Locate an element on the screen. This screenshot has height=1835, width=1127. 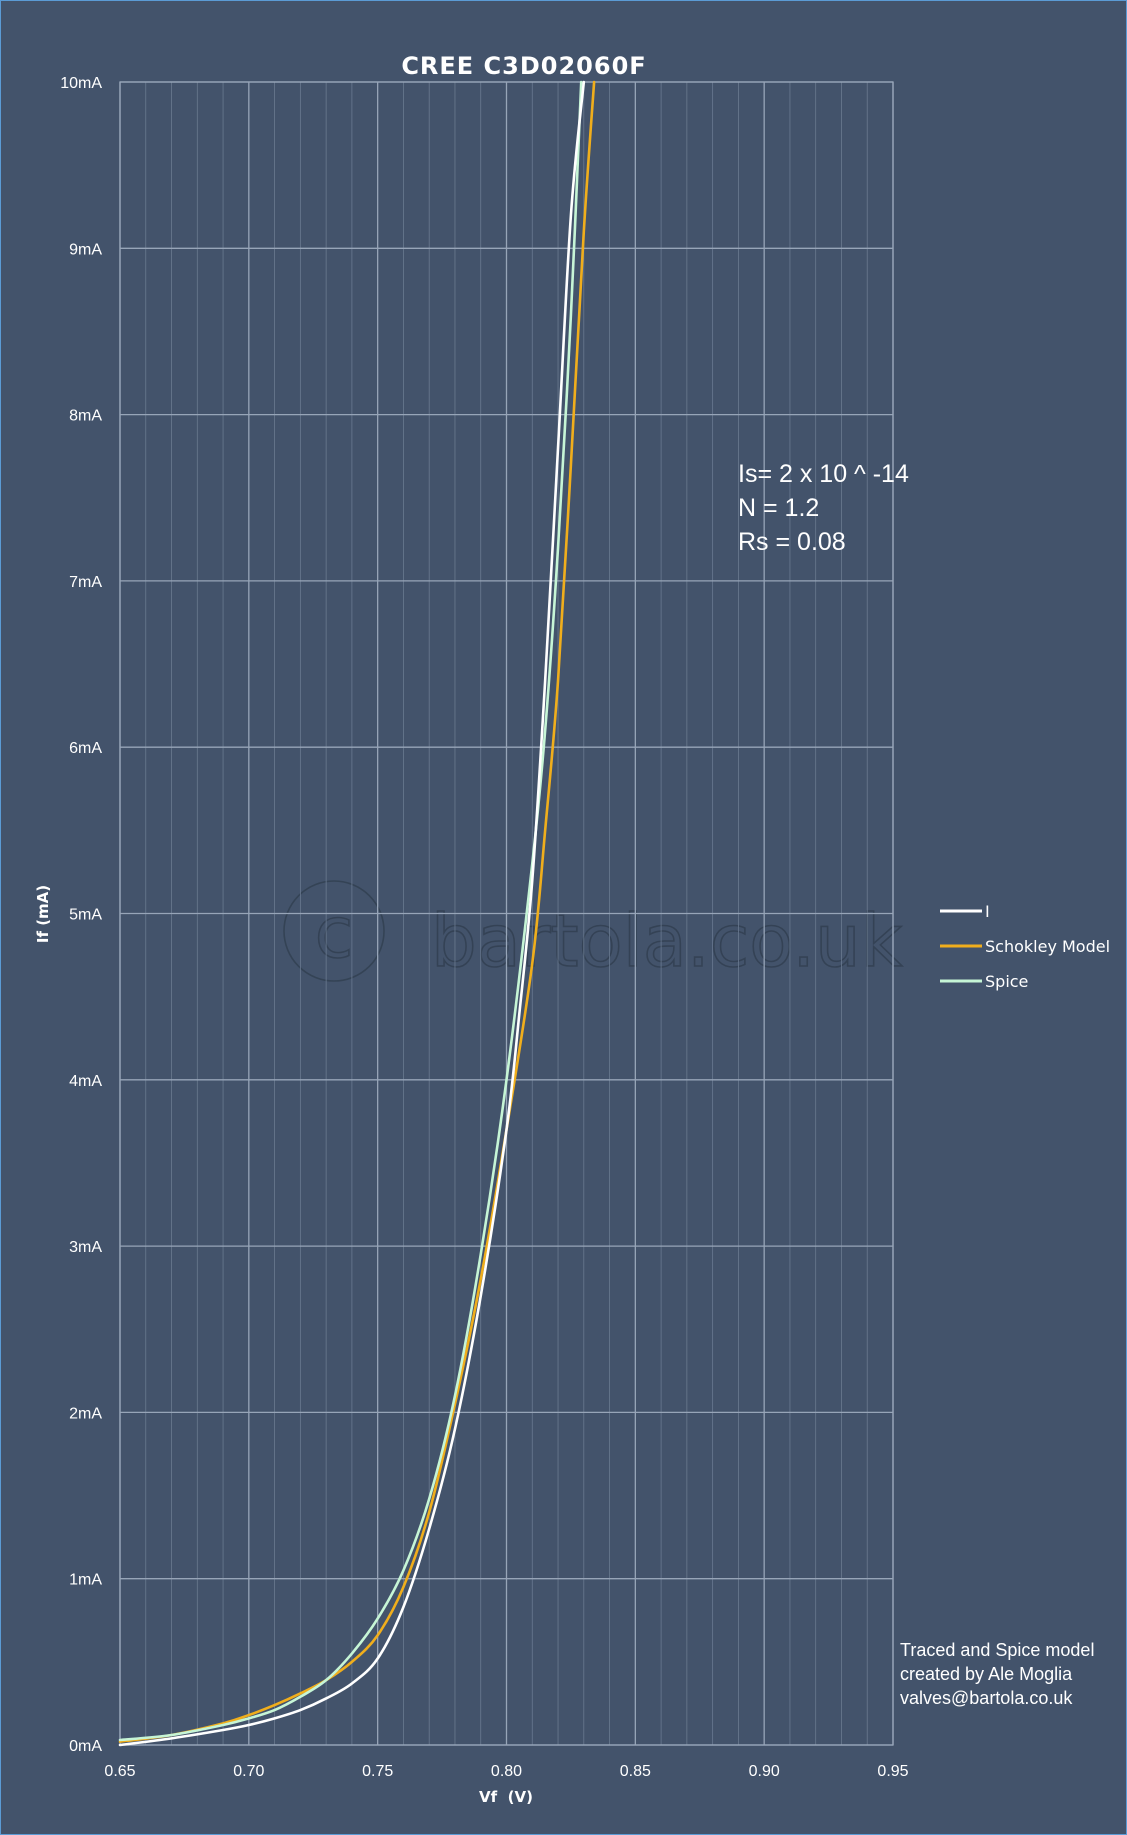
y-tick-label: 1mA is located at coordinates (85, 1580).